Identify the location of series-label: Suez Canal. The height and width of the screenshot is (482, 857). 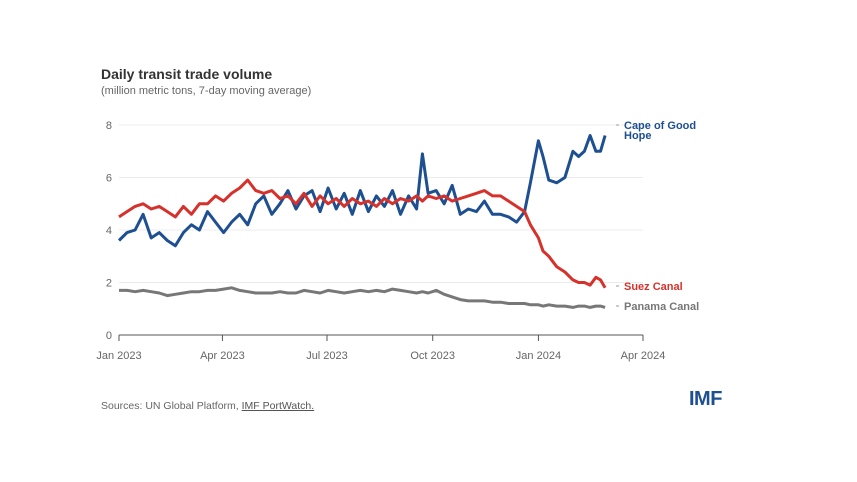
(653, 287).